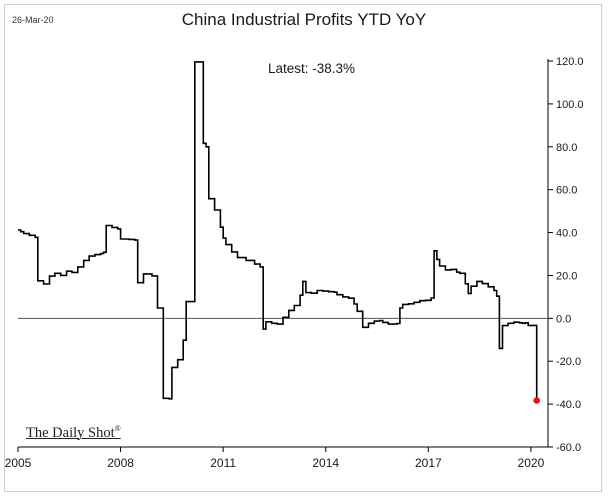 The image size is (608, 499). I want to click on x-tick: 2005, so click(18, 458).